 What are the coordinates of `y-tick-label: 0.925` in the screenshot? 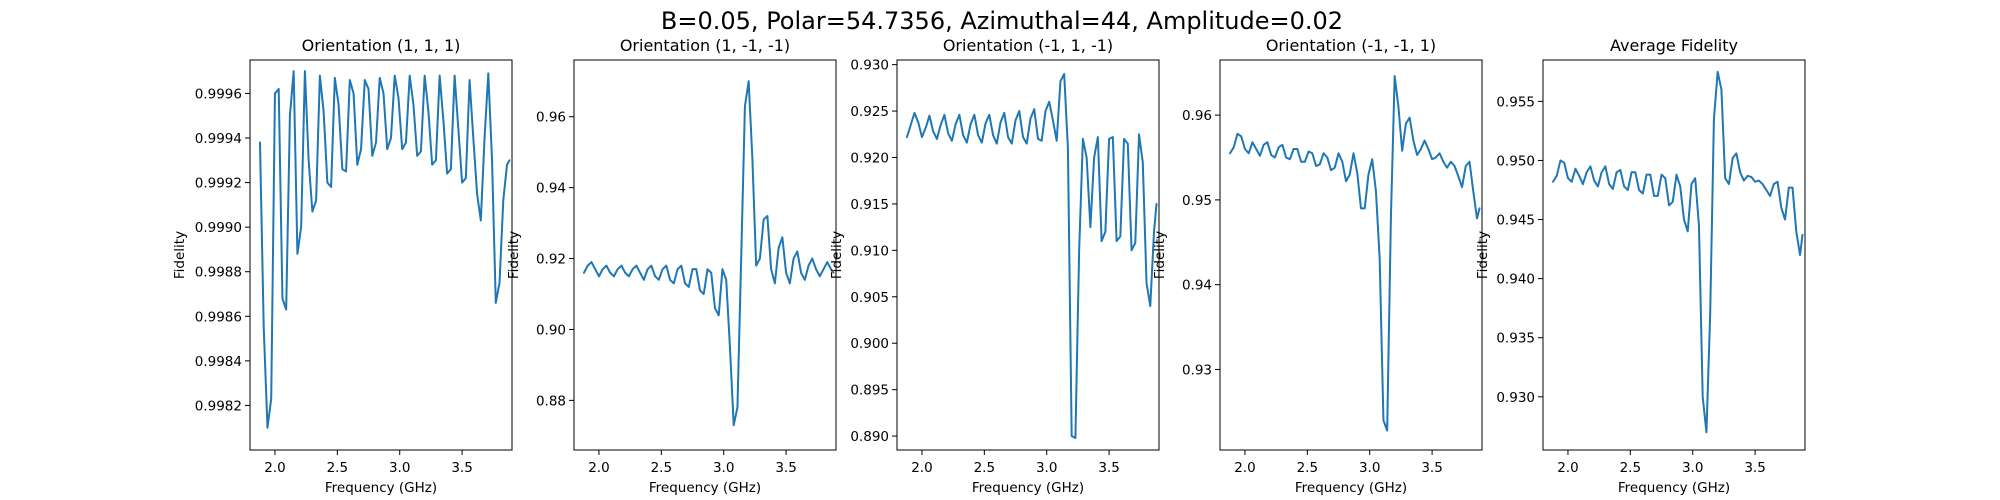 It's located at (869, 112).